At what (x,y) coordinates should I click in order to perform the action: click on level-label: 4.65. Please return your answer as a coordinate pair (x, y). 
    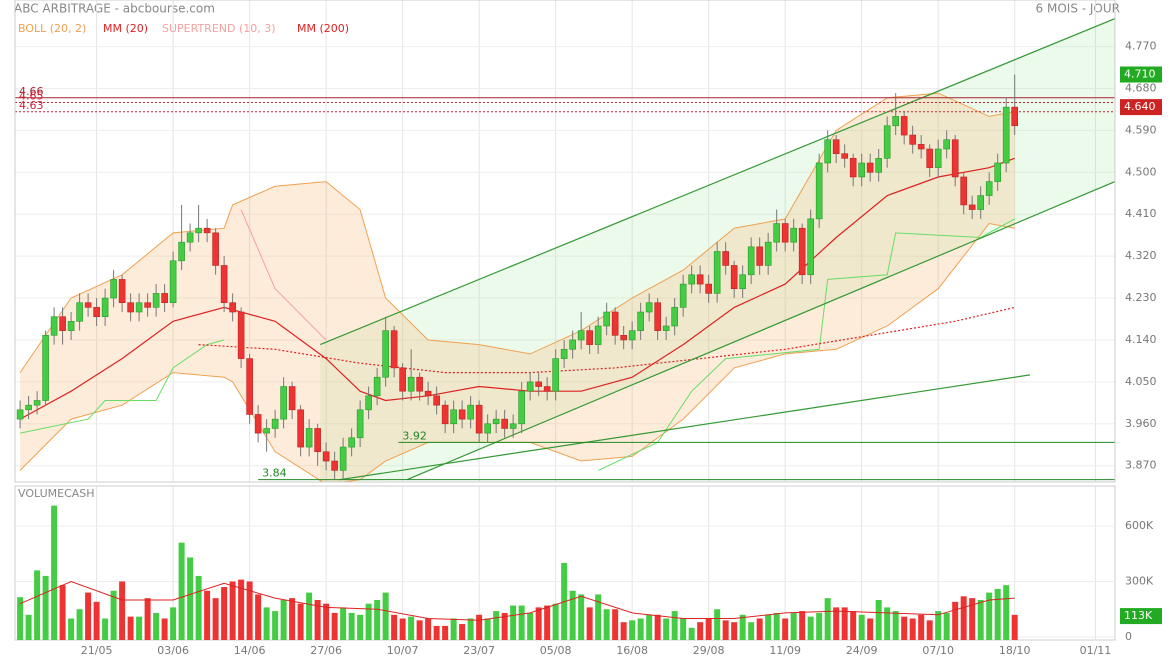
    Looking at the image, I should click on (31, 95).